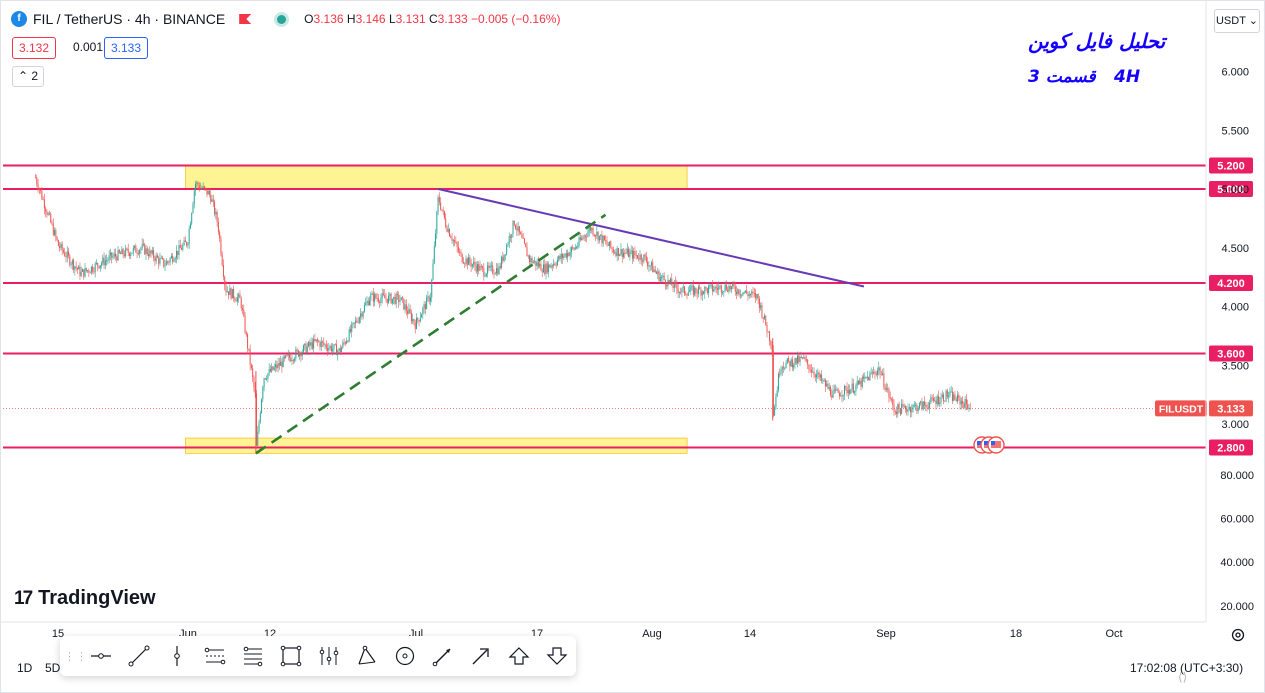 Image resolution: width=1265 pixels, height=693 pixels. Describe the element at coordinates (750, 634) in the screenshot. I see `time-tick-label: 14` at that location.